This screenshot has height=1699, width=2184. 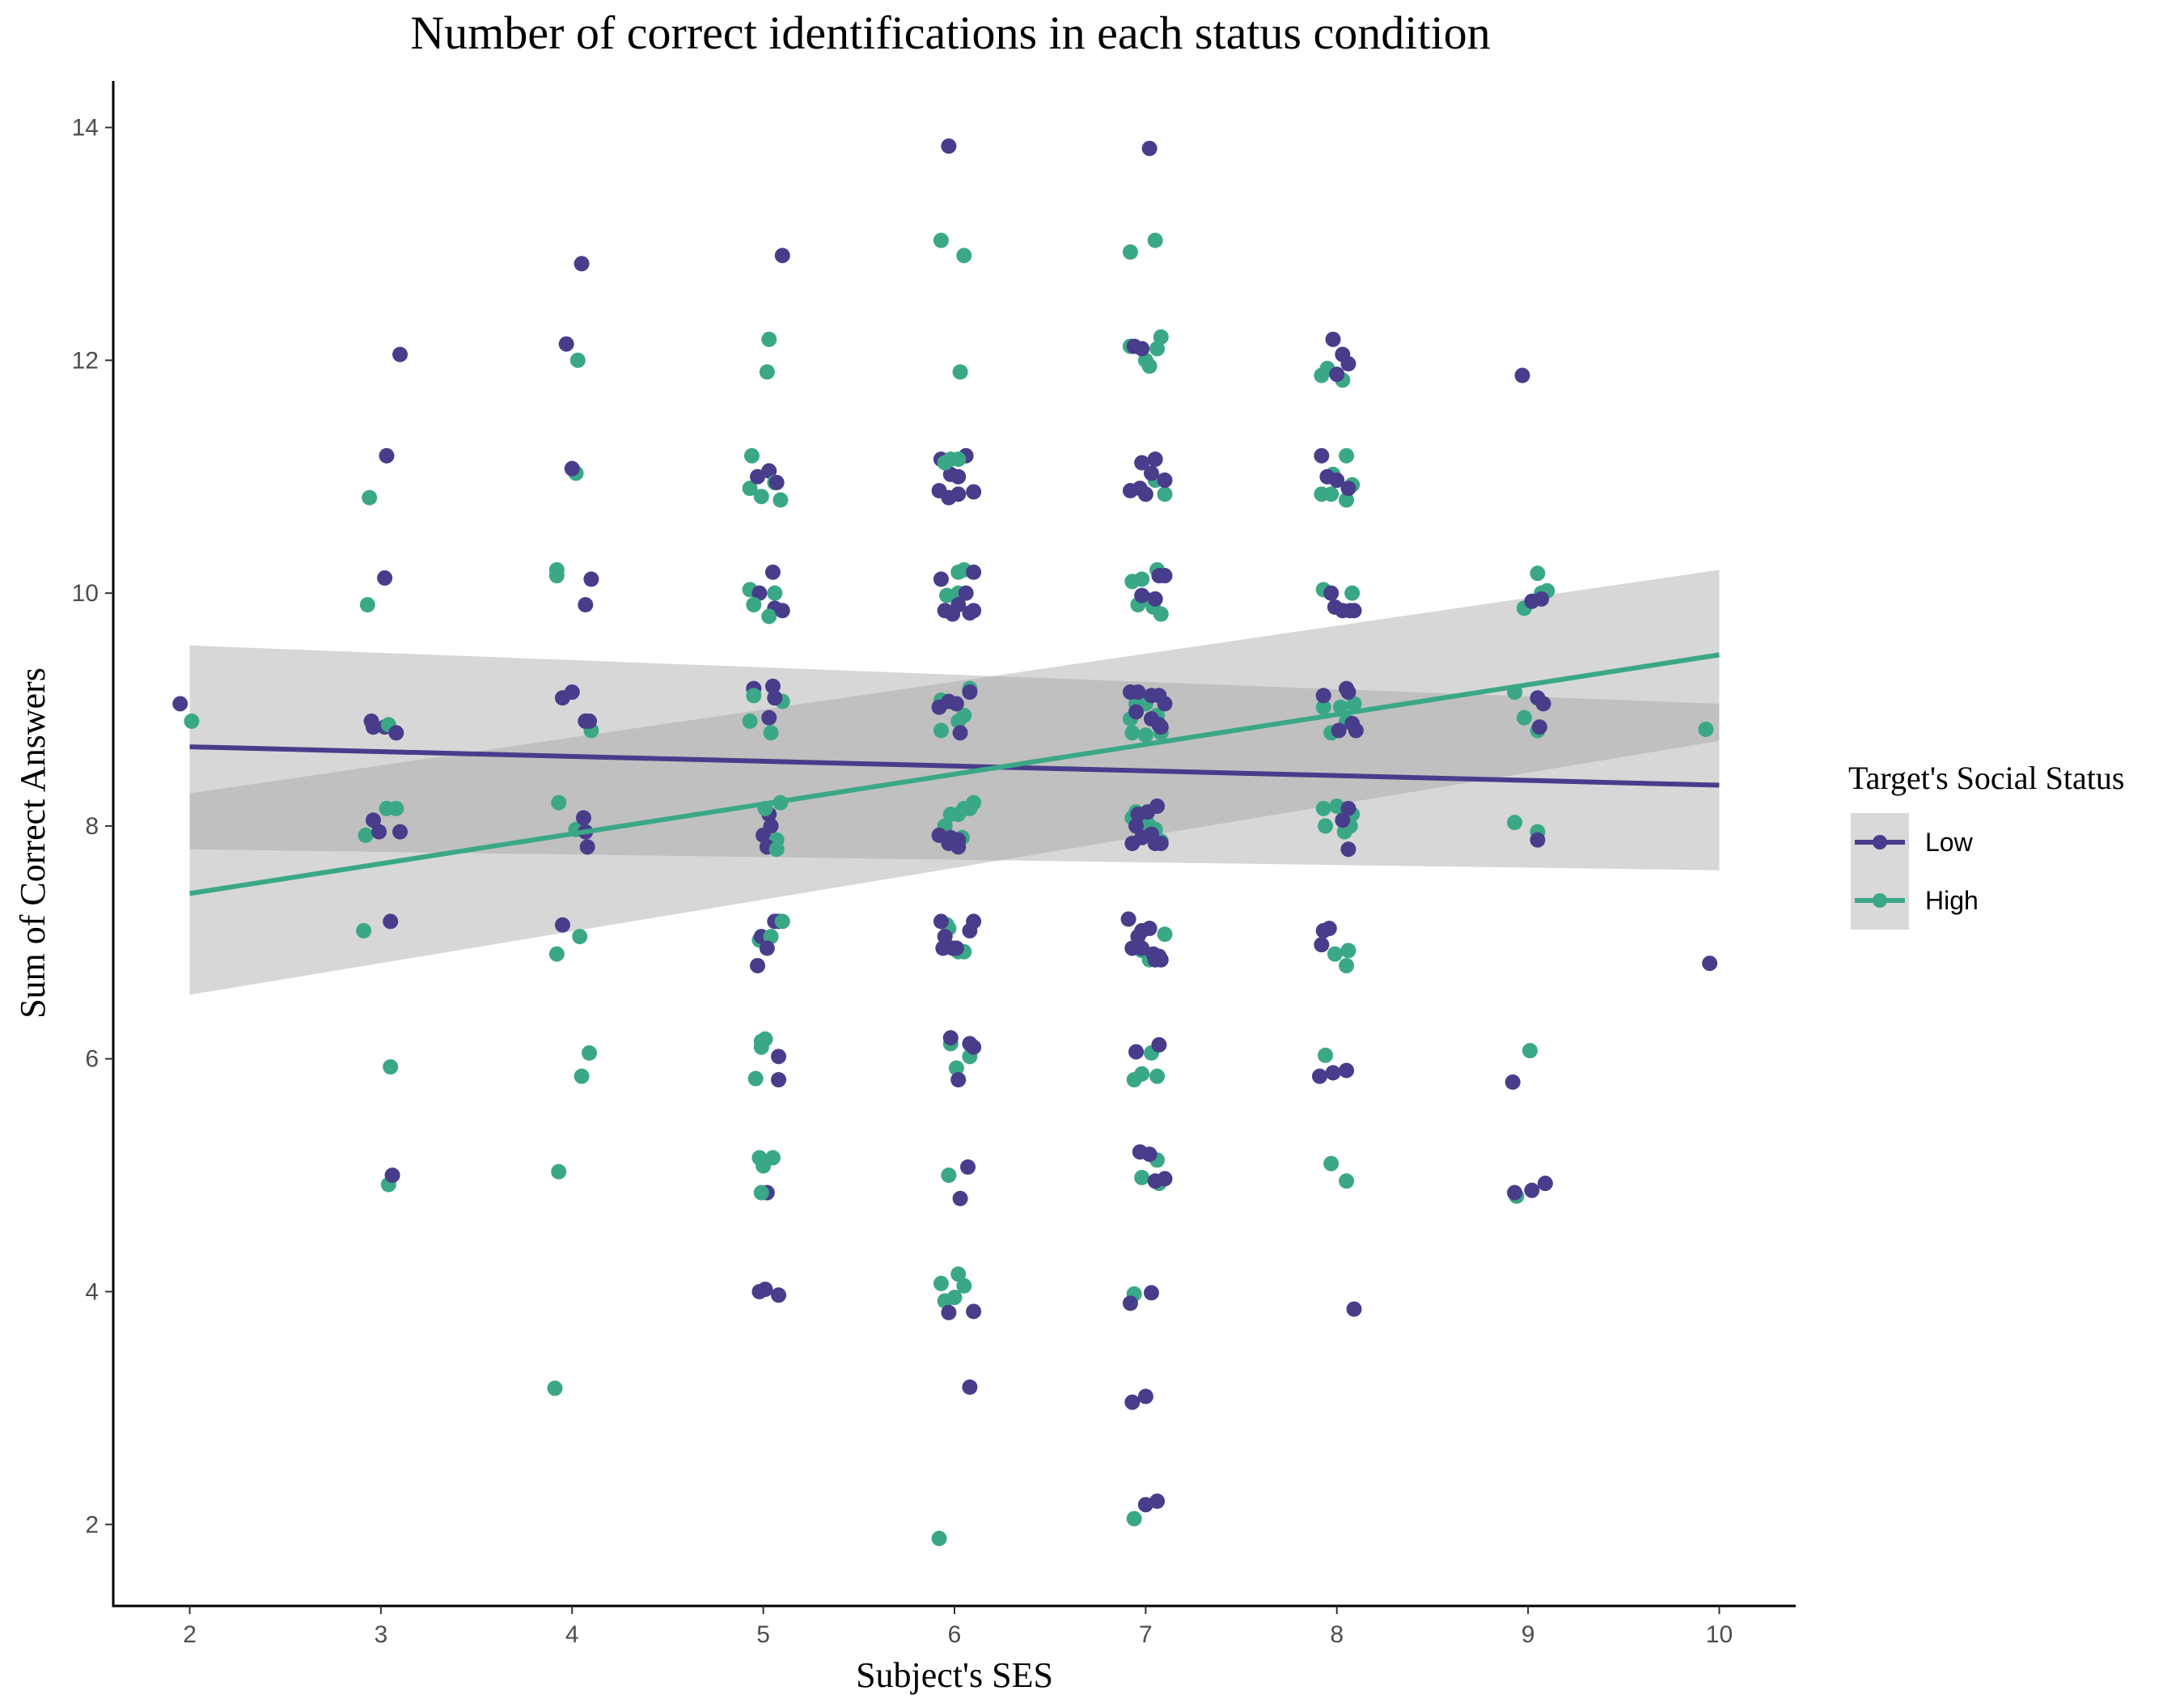 I want to click on y-axis-title: Sum of Correct Answers, so click(x=33, y=843).